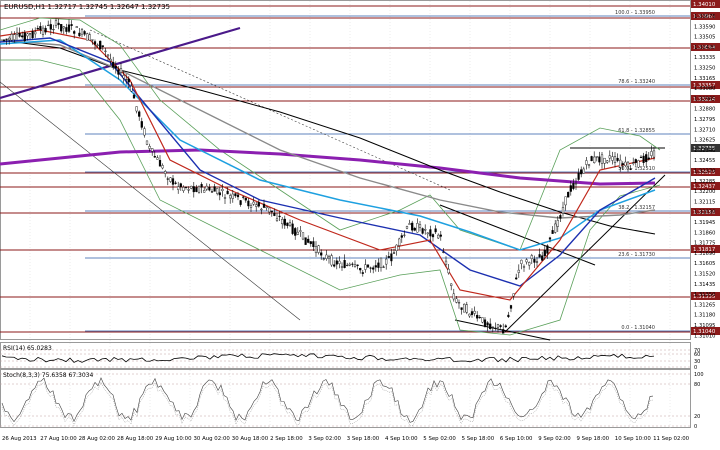 The image size is (720, 450). I want to click on price-axis-label: 1.32115, so click(704, 202).